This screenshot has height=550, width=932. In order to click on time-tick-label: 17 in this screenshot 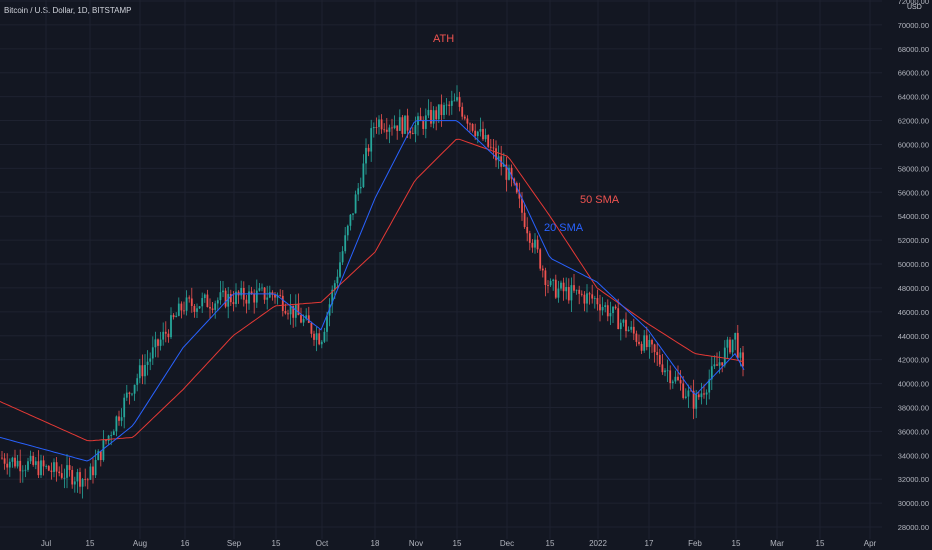, I will do `click(649, 543)`.